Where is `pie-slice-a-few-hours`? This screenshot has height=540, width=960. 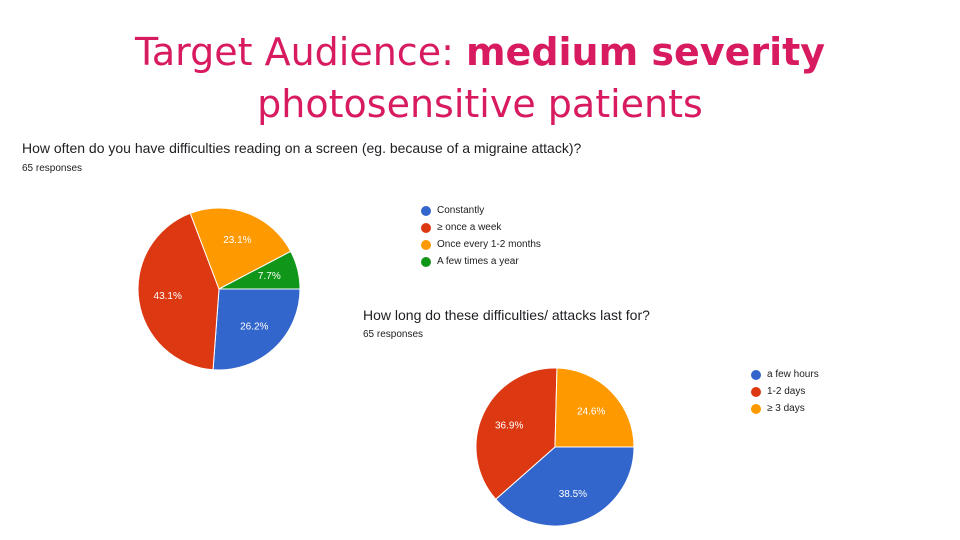
pie-slice-a-few-hours is located at coordinates (565, 486).